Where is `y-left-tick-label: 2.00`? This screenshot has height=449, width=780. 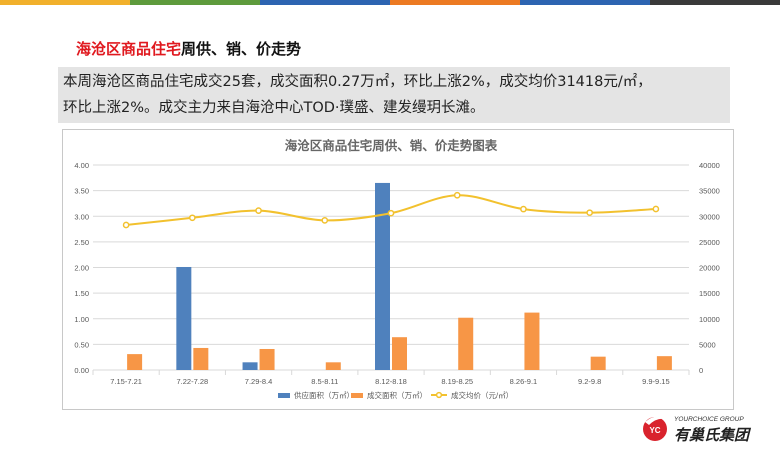
y-left-tick-label: 2.00 is located at coordinates (81, 268).